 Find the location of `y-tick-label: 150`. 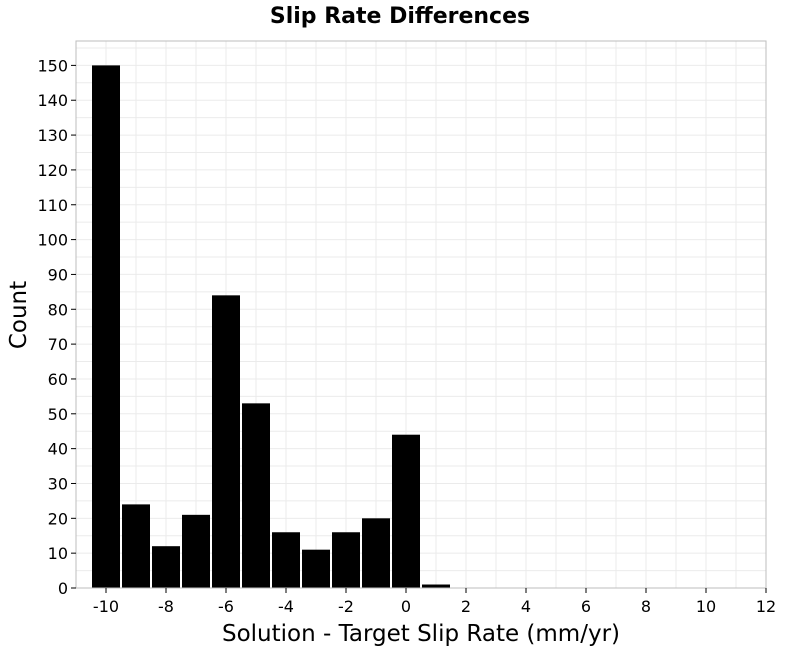

y-tick-label: 150 is located at coordinates (52, 65).